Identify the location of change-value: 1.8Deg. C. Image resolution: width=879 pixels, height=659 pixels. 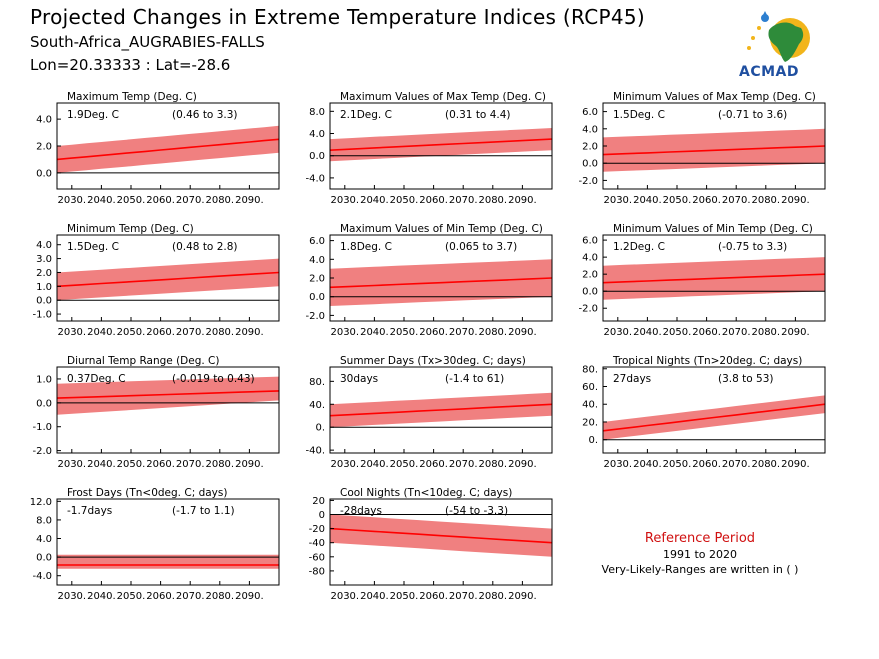
(366, 247).